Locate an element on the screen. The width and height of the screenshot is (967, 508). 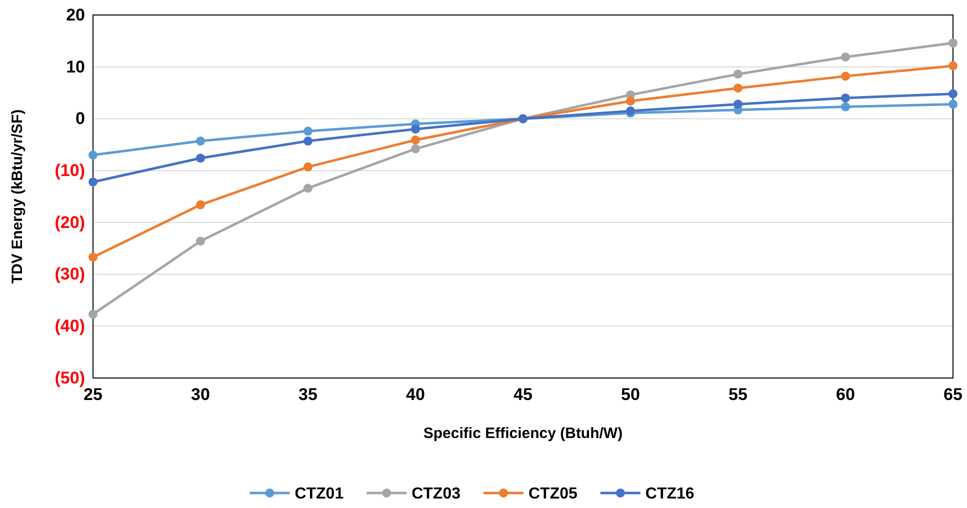
x-tick-label: 25 is located at coordinates (93, 394).